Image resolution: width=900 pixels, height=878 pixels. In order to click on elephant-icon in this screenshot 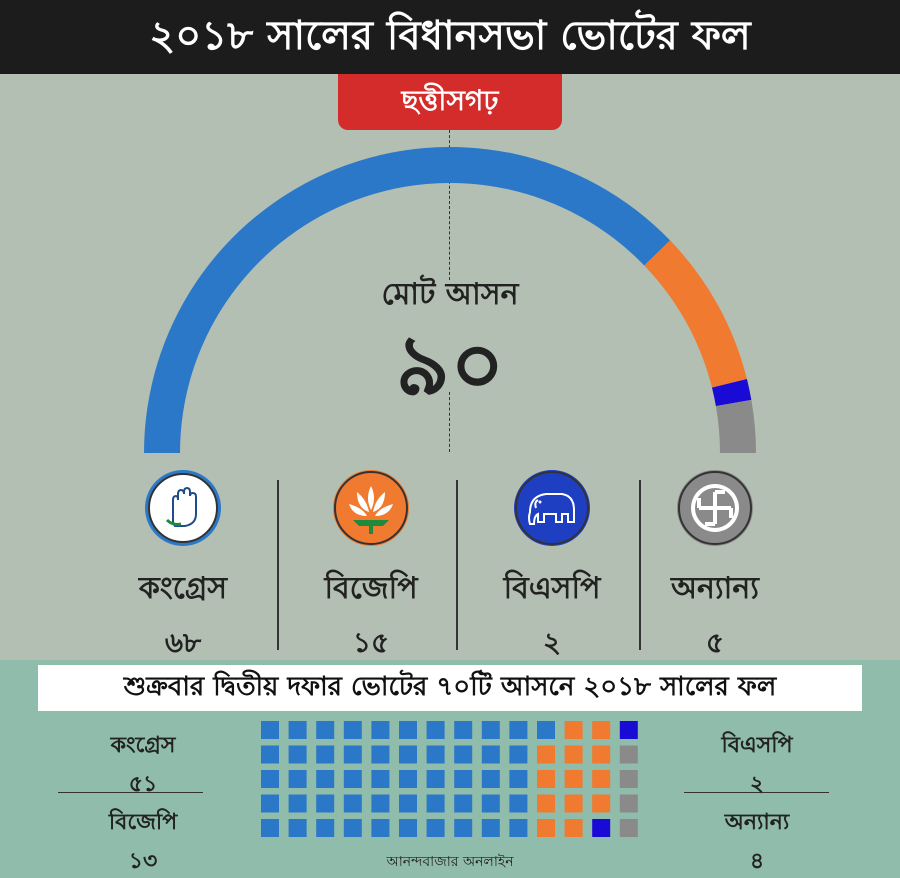, I will do `click(552, 508)`.